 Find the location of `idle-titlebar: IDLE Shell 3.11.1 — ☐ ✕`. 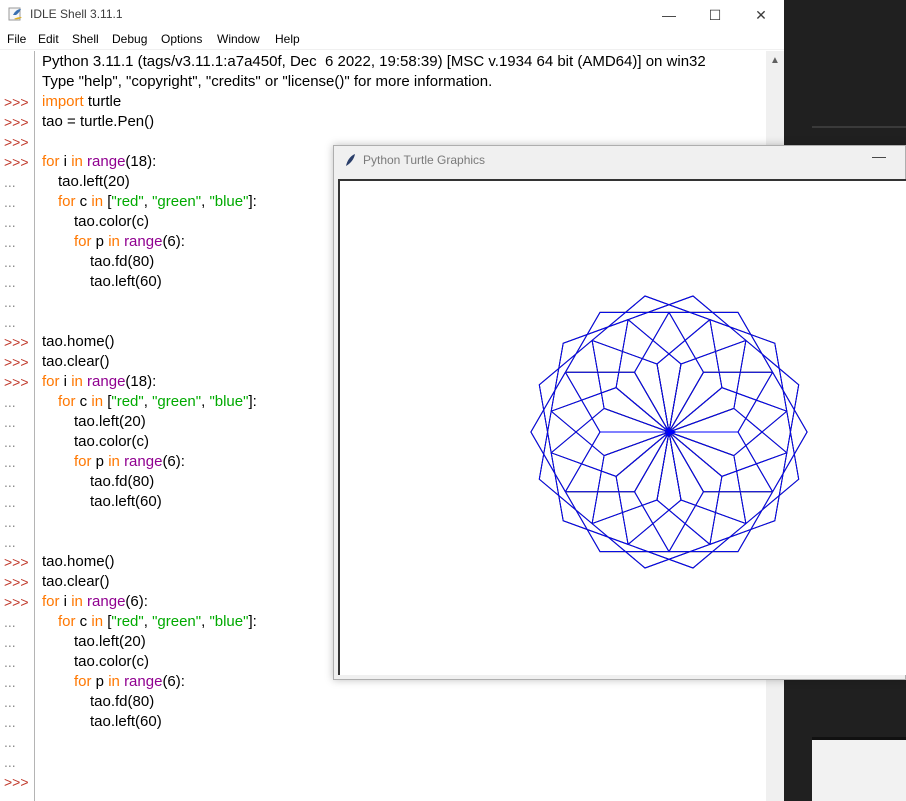

idle-titlebar: IDLE Shell 3.11.1 — ☐ ✕ is located at coordinates (392, 15).